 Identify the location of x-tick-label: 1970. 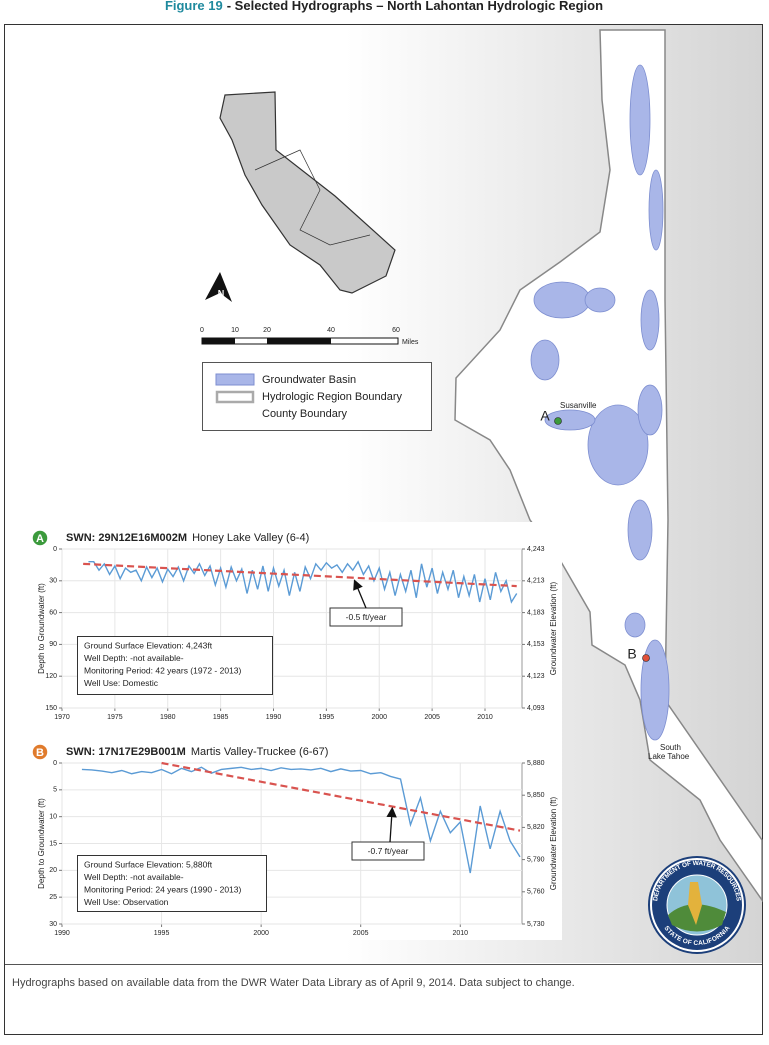
(62, 717).